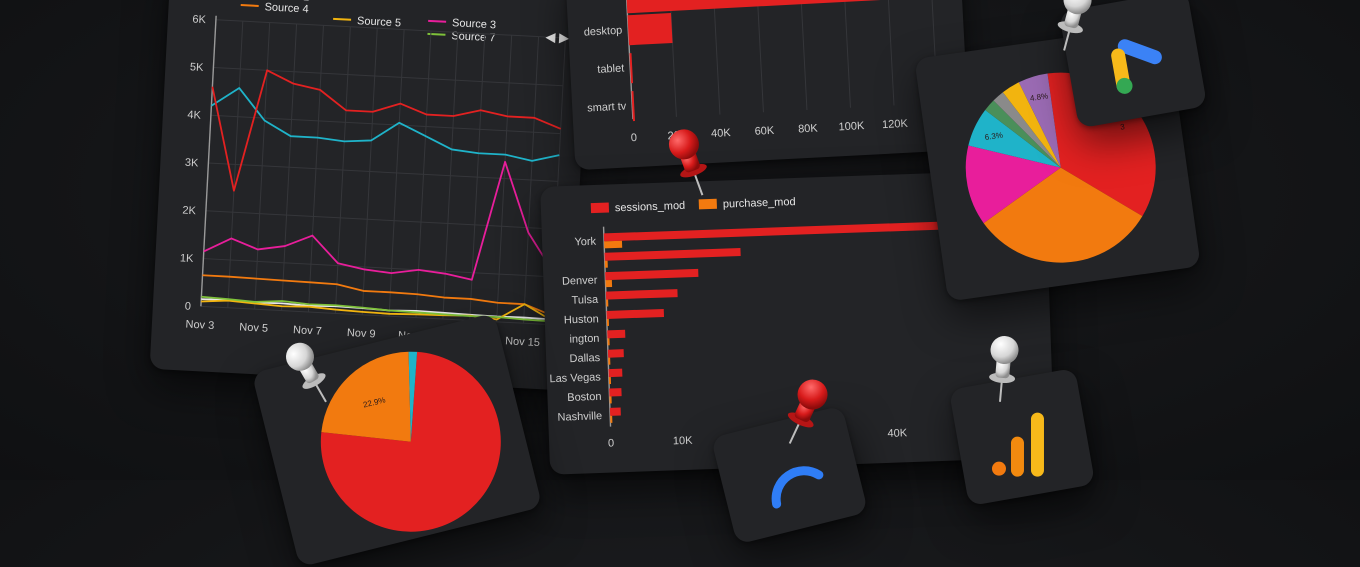  What do you see at coordinates (275, 2) in the screenshot?
I see `legend-item: Source 1` at bounding box center [275, 2].